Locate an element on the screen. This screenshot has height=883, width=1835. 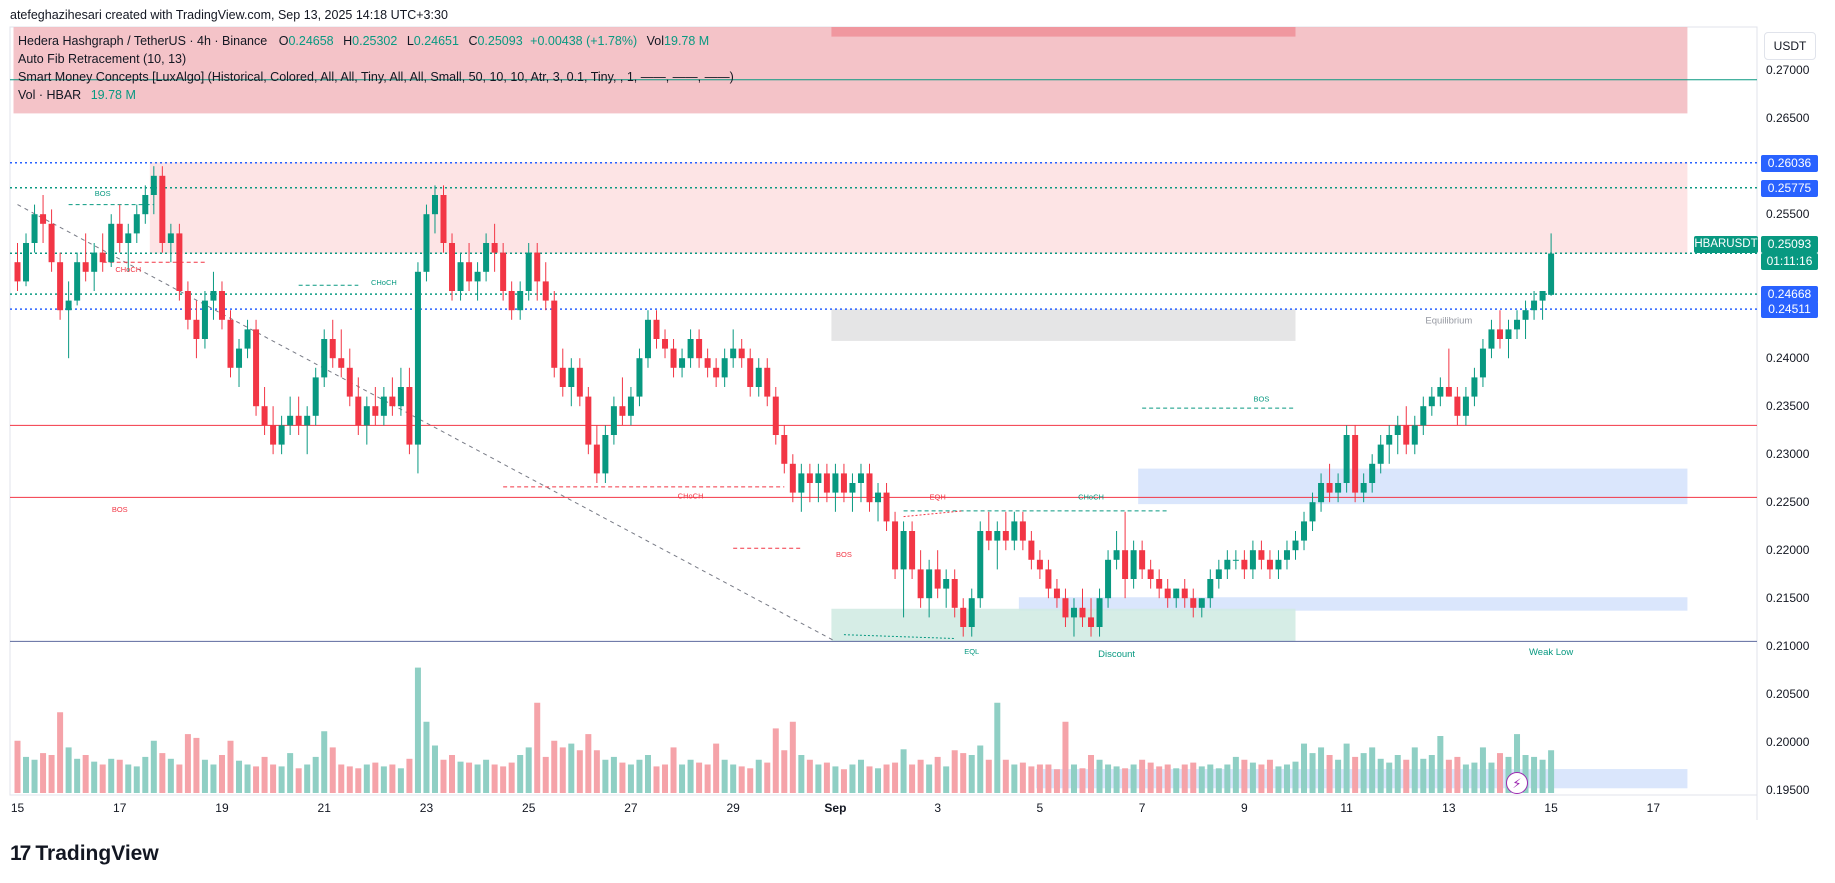
legend-vol-label: Vol is located at coordinates (655, 41).